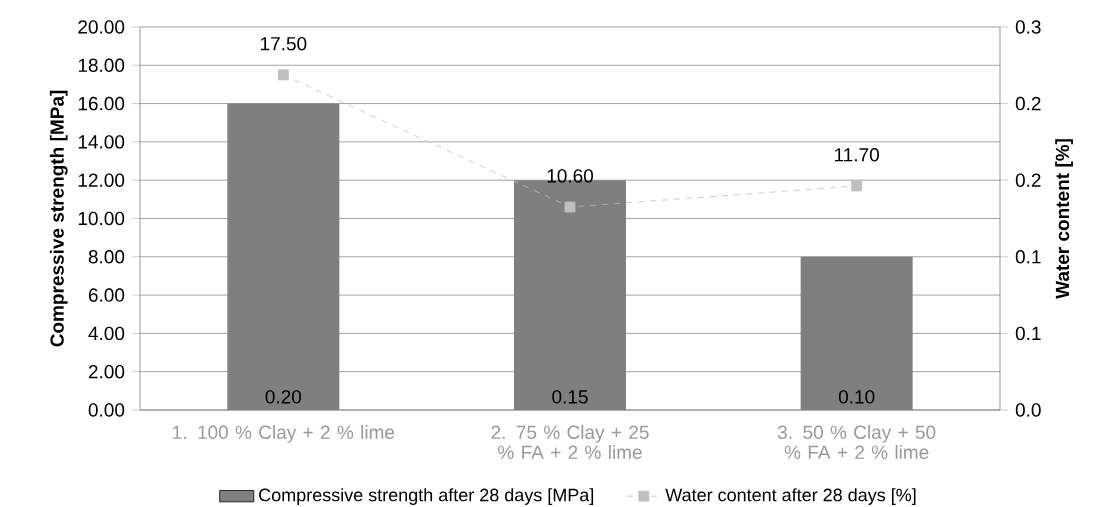 The height and width of the screenshot is (507, 1104). Describe the element at coordinates (856, 397) in the screenshot. I see `data-label: 0.10` at that location.